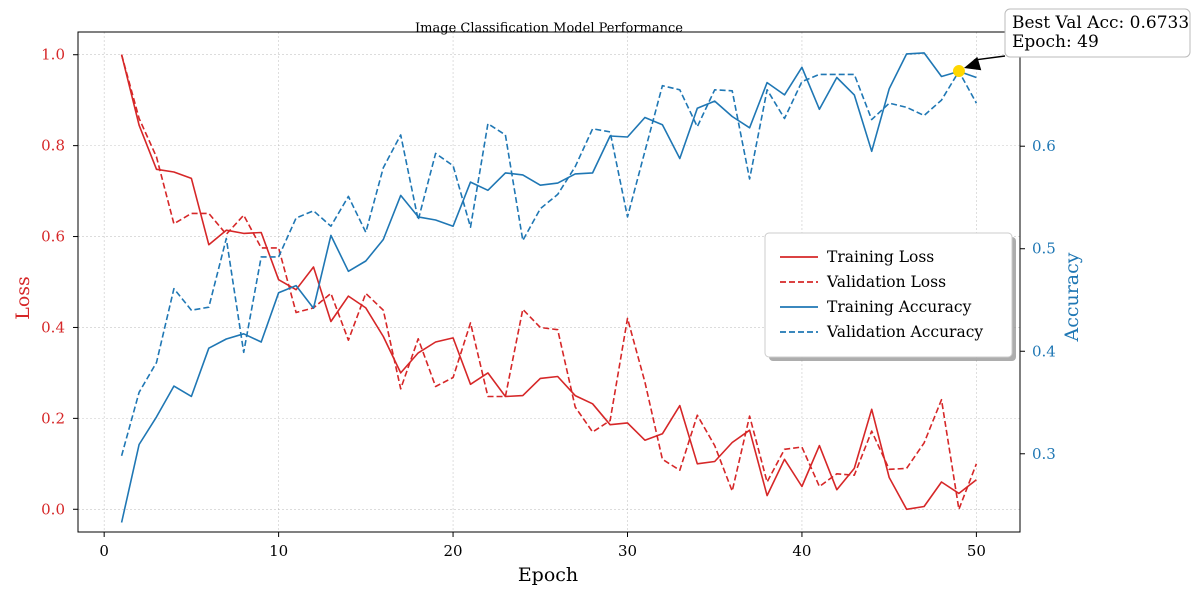  I want to click on y-axis-left-label: Loss, so click(23, 298).